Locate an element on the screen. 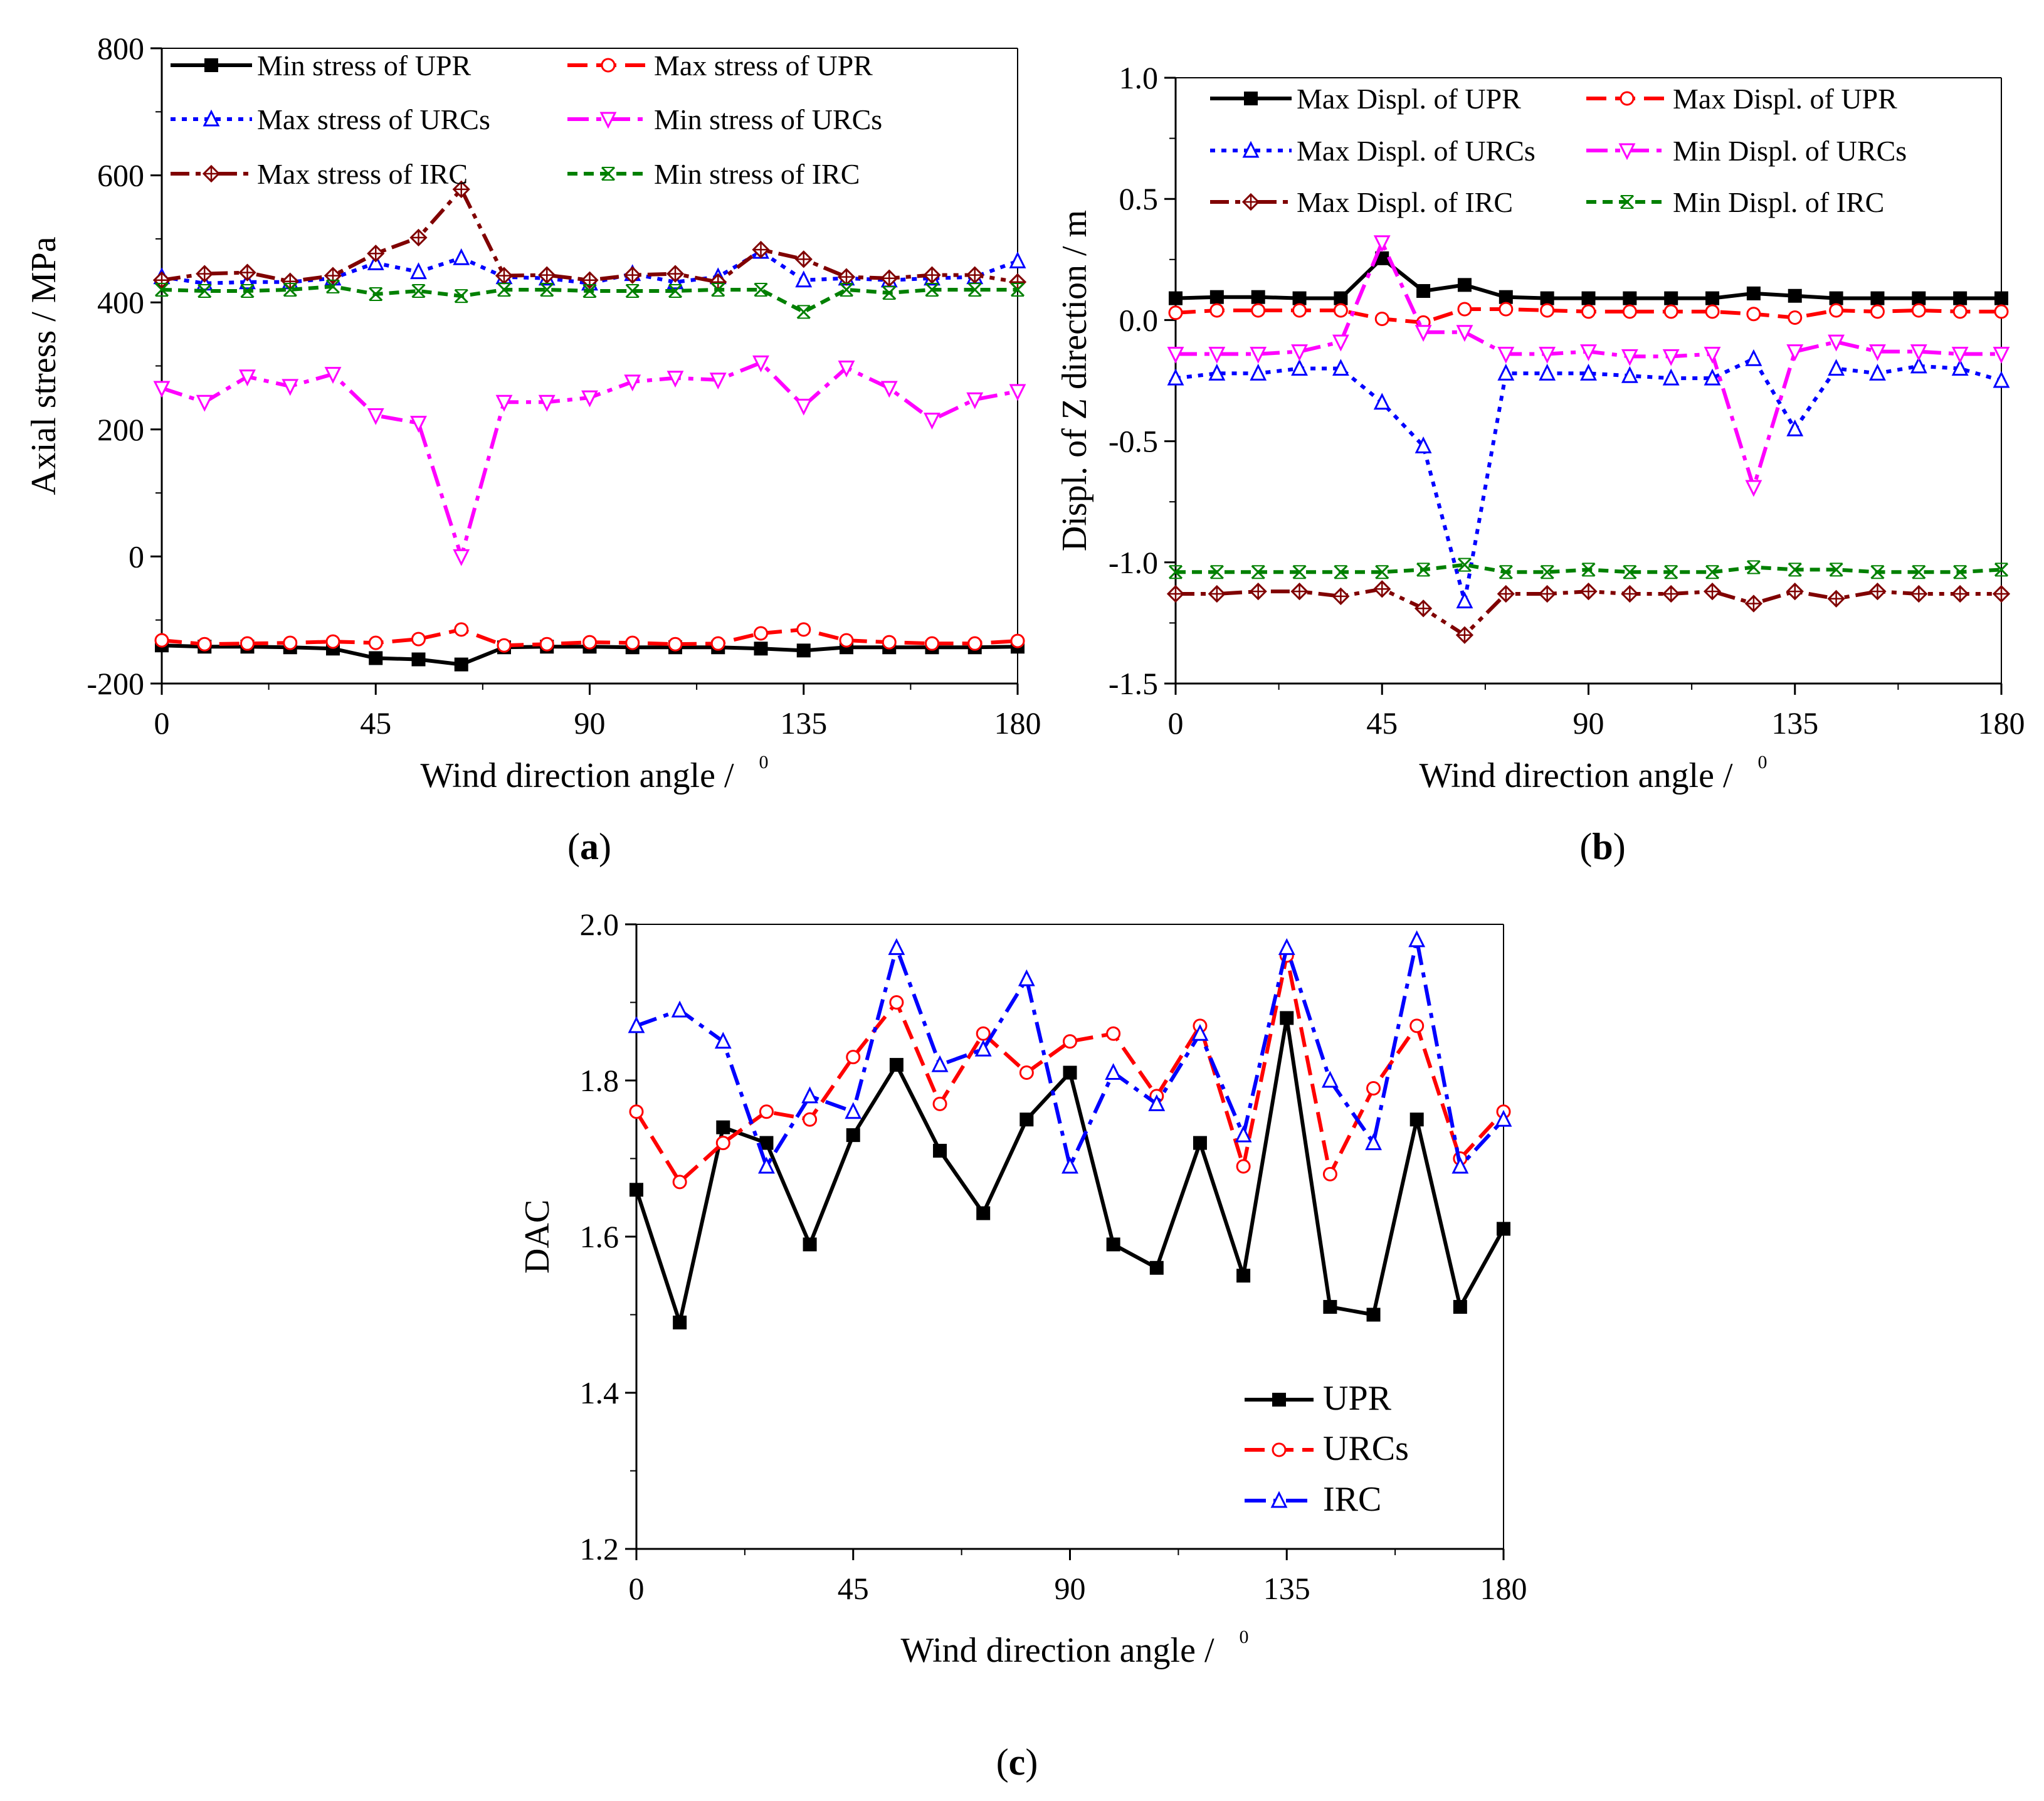  x-tick-label: 90 is located at coordinates (1588, 723).